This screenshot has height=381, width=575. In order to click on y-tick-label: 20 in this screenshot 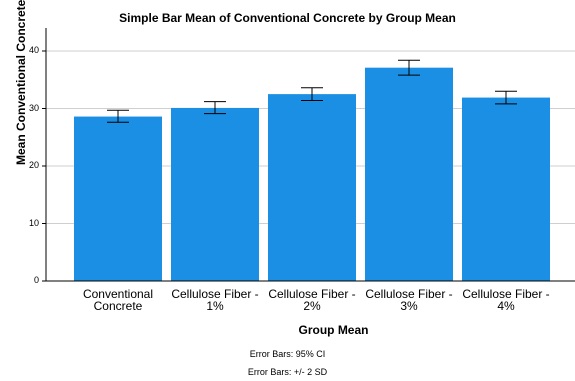, I will do `click(33, 165)`.